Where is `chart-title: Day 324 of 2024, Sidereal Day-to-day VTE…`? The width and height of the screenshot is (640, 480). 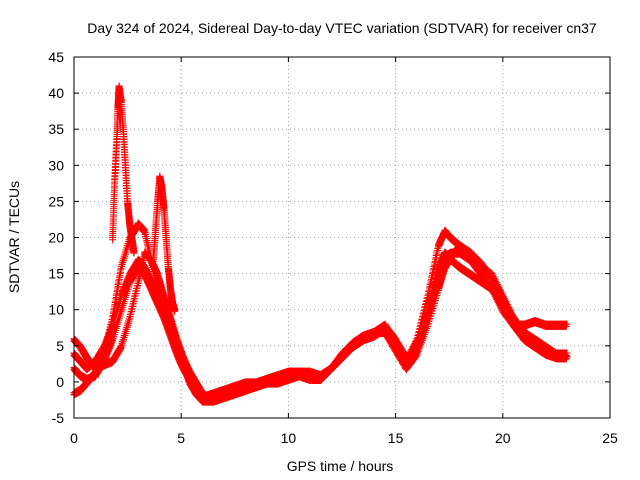 chart-title: Day 324 of 2024, Sidereal Day-to-day VTE… is located at coordinates (342, 28).